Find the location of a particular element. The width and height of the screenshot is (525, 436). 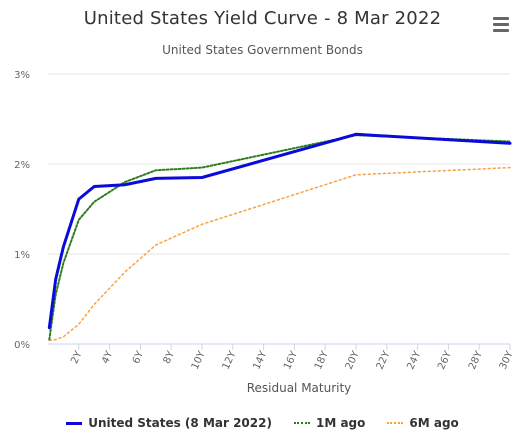

x-tick-label: 2Y is located at coordinates (77, 357).